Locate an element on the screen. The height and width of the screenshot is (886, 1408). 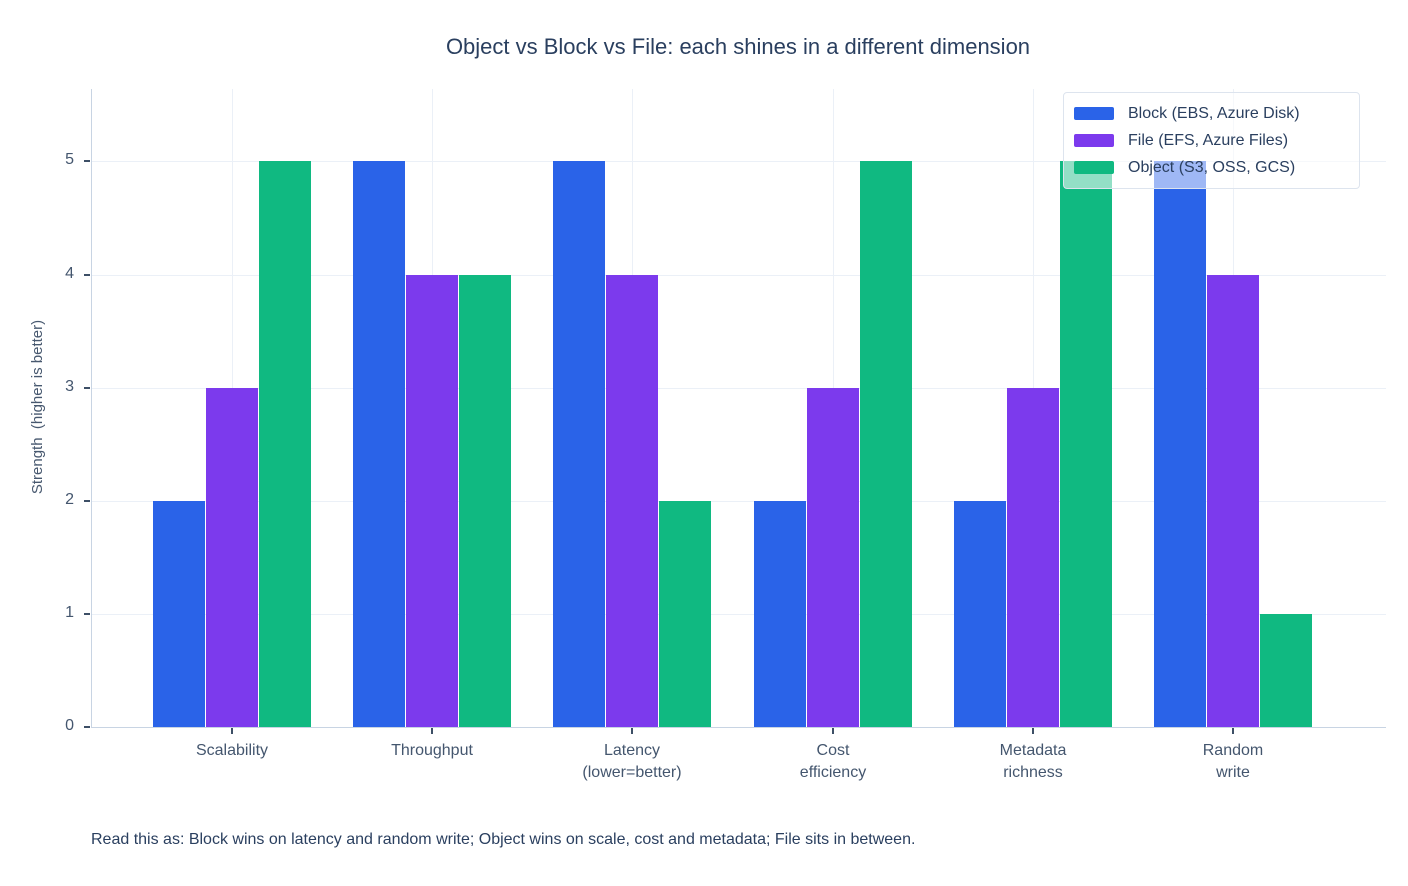
legend-label-block: Block (EBS, Azure Disk) is located at coordinates (1214, 113).